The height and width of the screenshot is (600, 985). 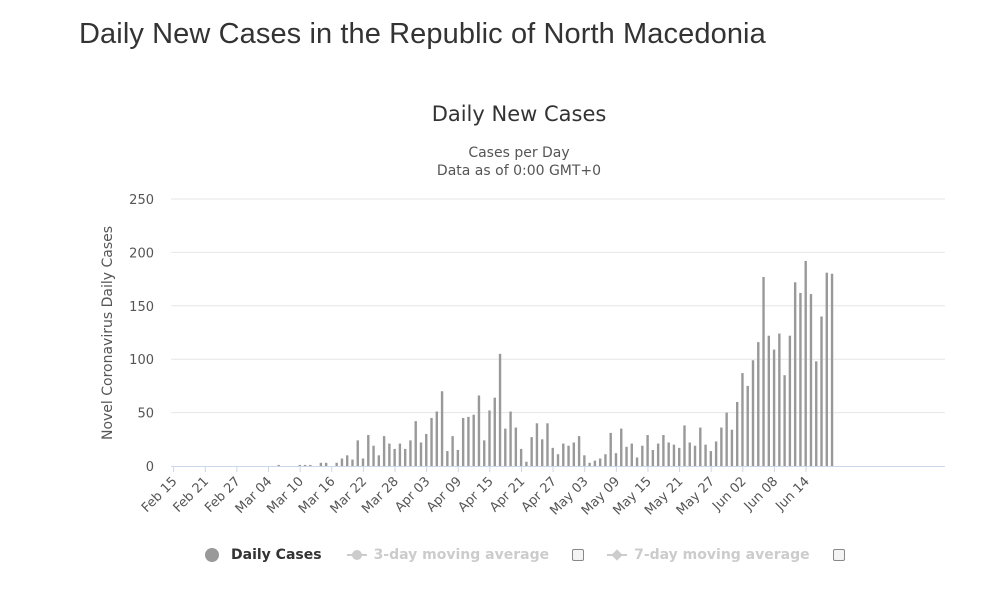 I want to click on y-axis-ticks: 0 50 100 150 200 250, so click(x=141, y=334).